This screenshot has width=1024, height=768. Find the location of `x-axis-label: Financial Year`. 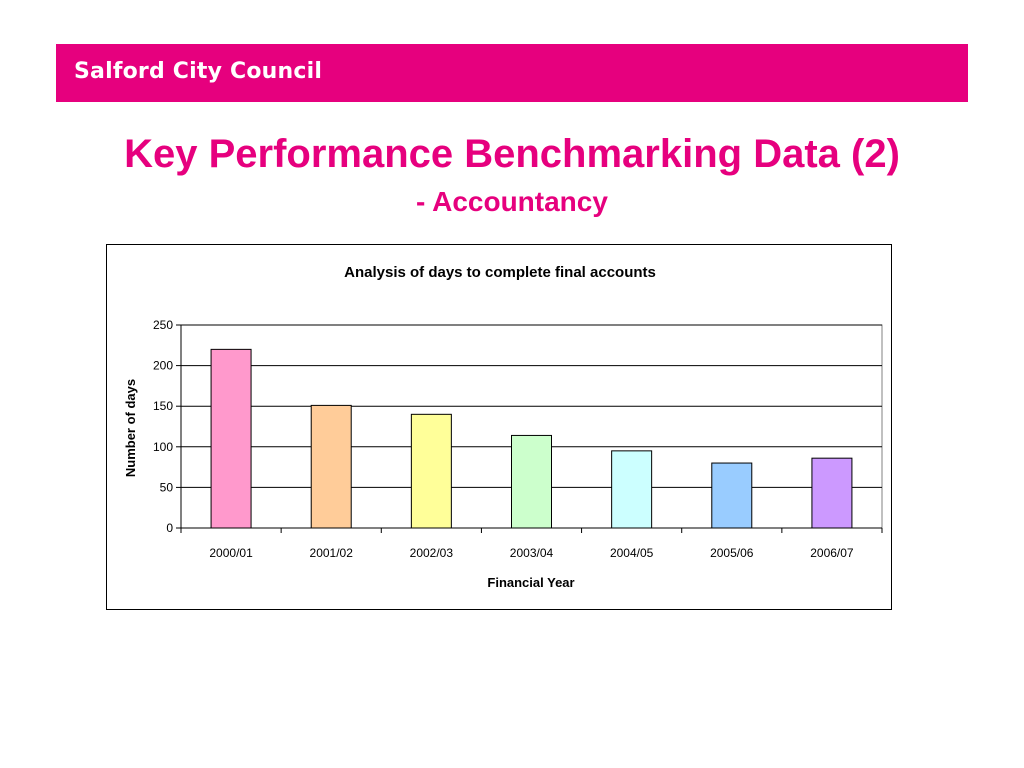

x-axis-label: Financial Year is located at coordinates (530, 582).